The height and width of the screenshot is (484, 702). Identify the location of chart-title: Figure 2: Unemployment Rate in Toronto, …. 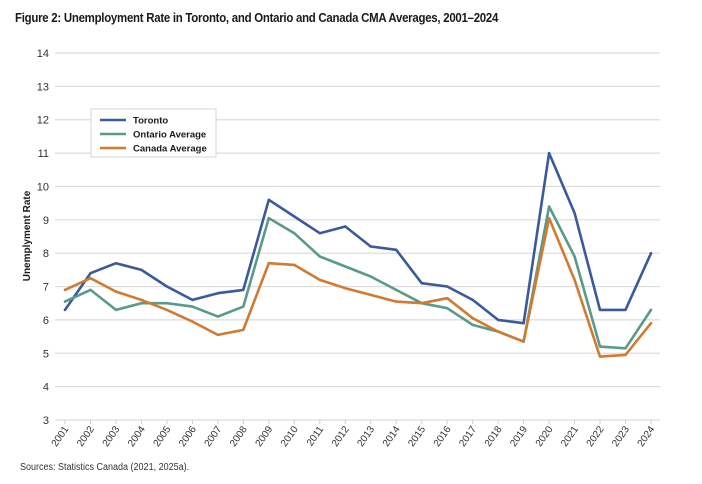
(257, 17).